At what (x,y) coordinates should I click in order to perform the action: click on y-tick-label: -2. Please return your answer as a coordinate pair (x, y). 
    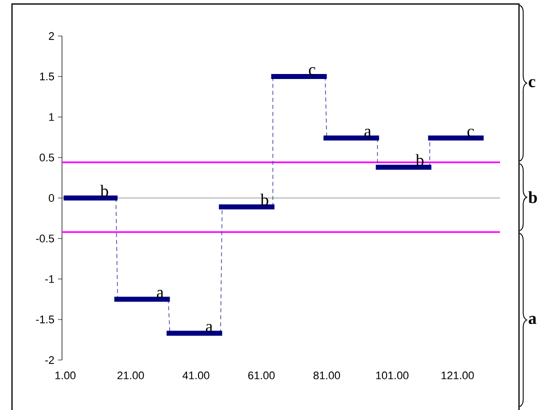
    Looking at the image, I should click on (49, 360).